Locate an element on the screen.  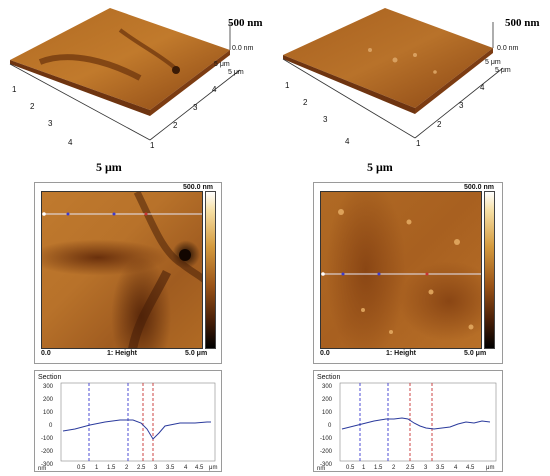
right-2d-image-panel: 500.0 nm 0.0 1: Height 5.0 μm is located at coordinates (408, 273).